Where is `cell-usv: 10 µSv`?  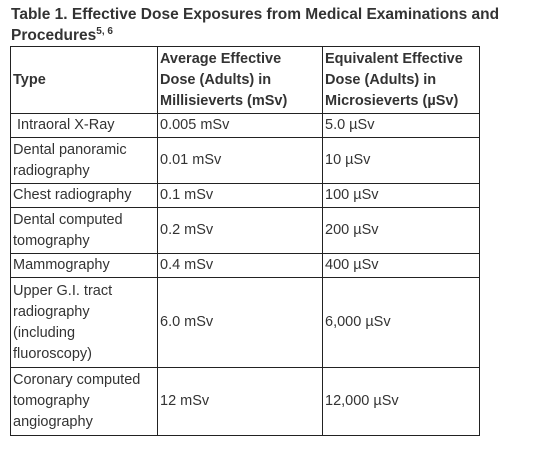 cell-usv: 10 µSv is located at coordinates (401, 160).